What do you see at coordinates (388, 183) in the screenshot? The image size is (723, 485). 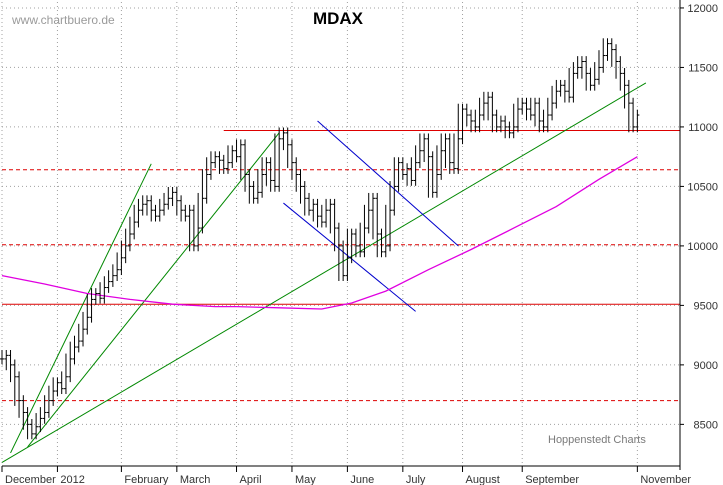 I see `channel-blue-upper` at bounding box center [388, 183].